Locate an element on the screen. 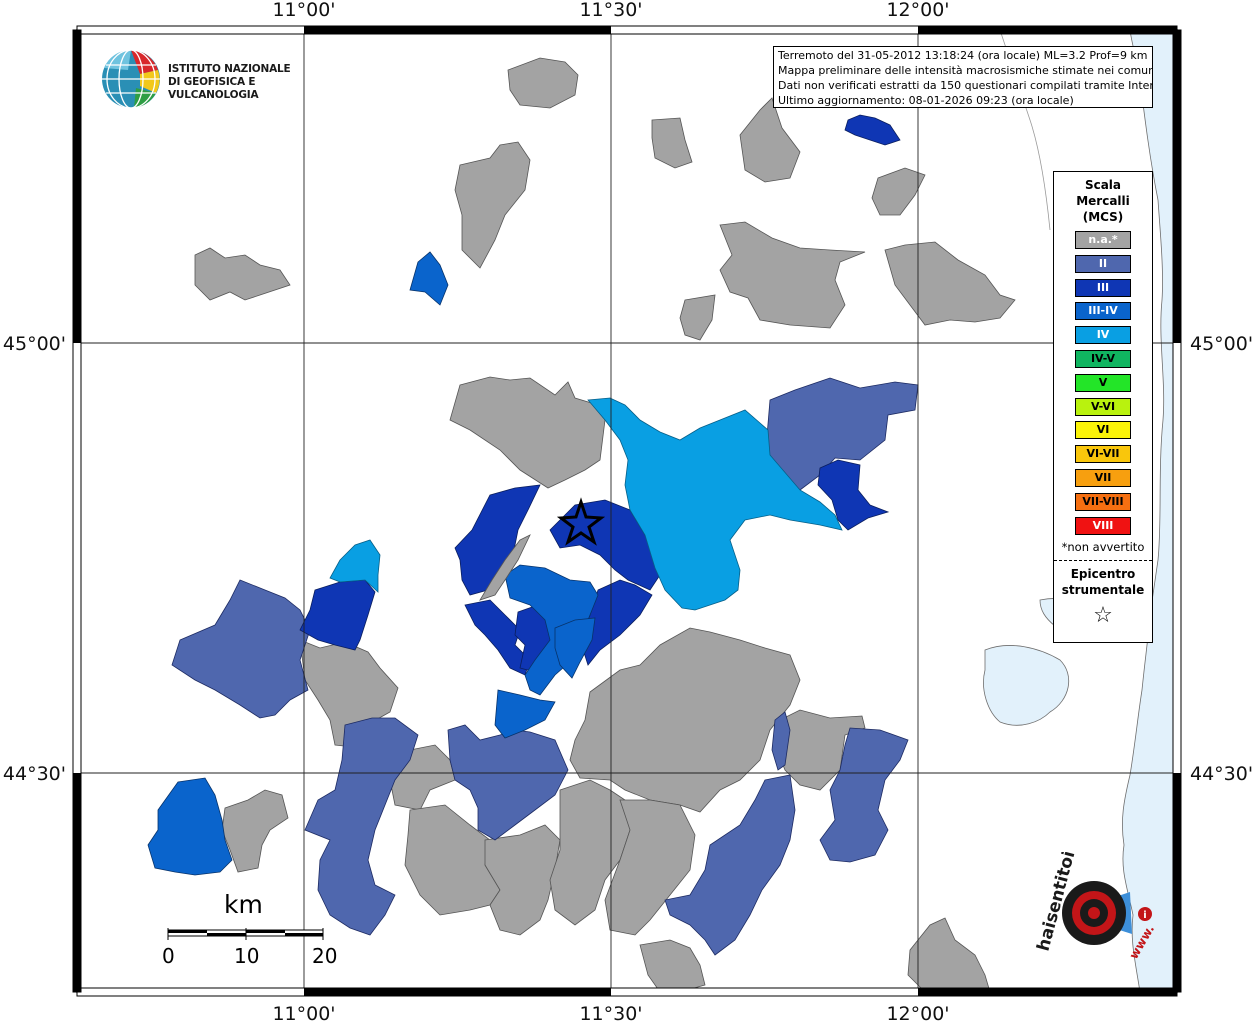  epicenter-star is located at coordinates (581, 521).